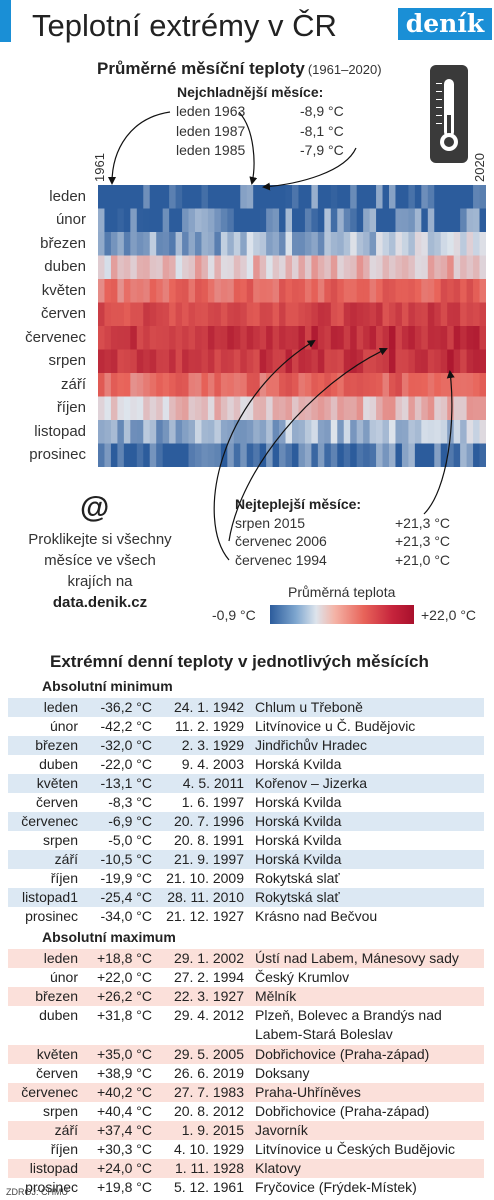 This screenshot has width=494, height=1200. Describe the element at coordinates (99, 167) in the screenshot. I see `axis-start-year: 1961` at that location.